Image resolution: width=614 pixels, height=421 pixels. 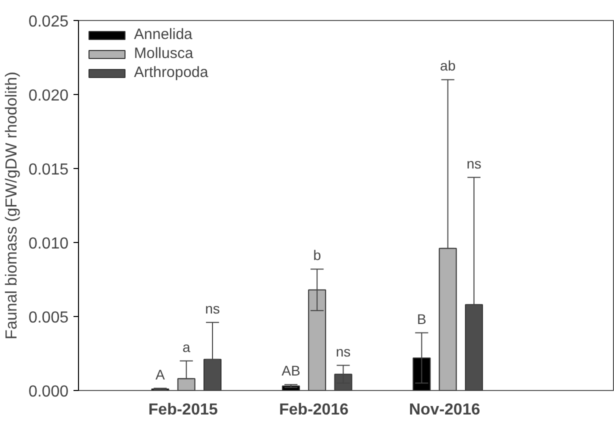 What do you see at coordinates (317, 255) in the screenshot?
I see `annotation: b` at bounding box center [317, 255].